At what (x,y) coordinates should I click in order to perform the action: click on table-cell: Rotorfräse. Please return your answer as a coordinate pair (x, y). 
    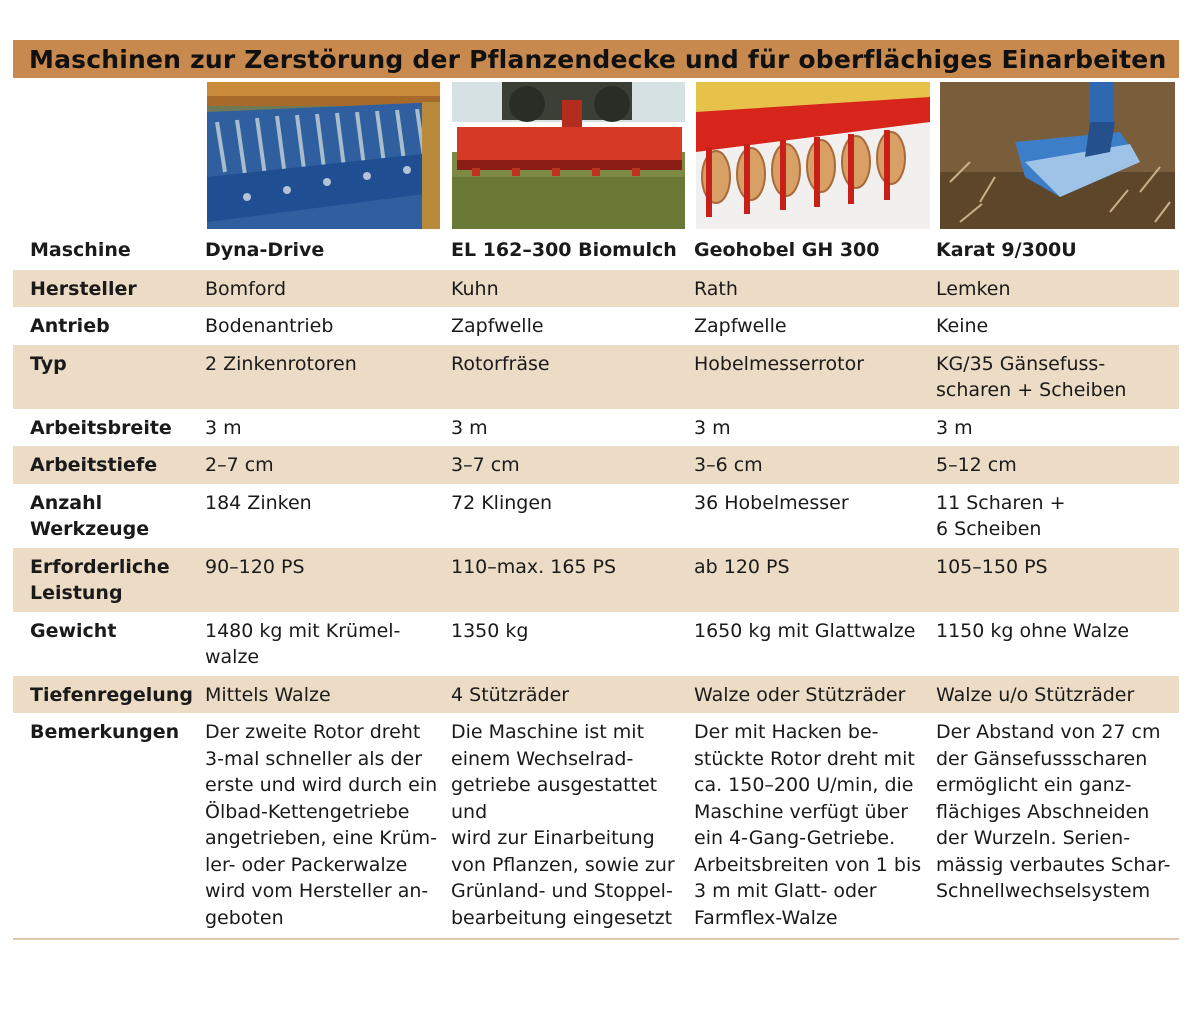
    Looking at the image, I should click on (566, 376).